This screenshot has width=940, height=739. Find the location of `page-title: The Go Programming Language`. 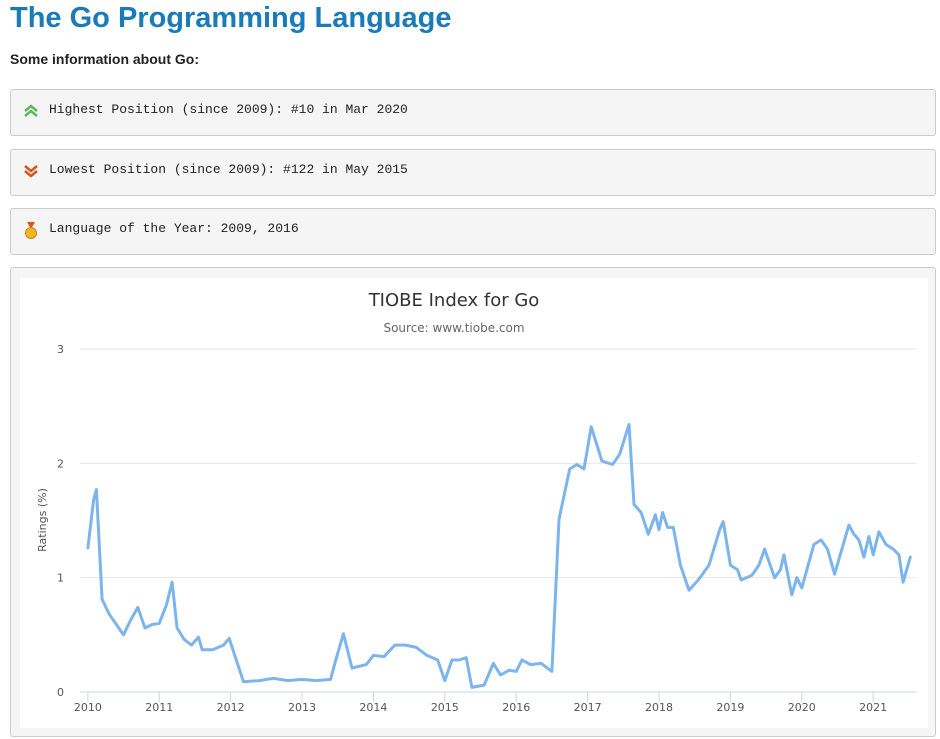

page-title: The Go Programming Language is located at coordinates (231, 18).